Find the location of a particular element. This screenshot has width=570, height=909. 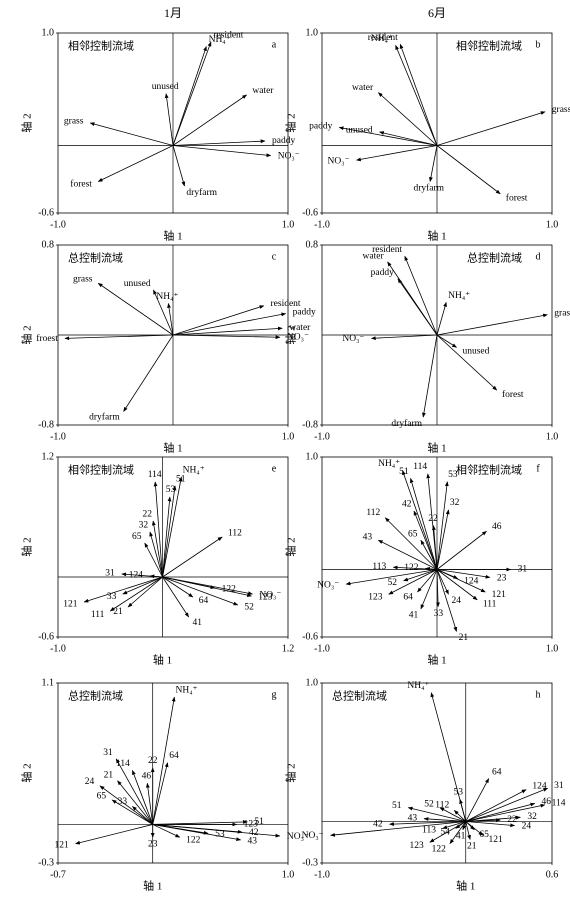

vector-label: 22 is located at coordinates (153, 761).